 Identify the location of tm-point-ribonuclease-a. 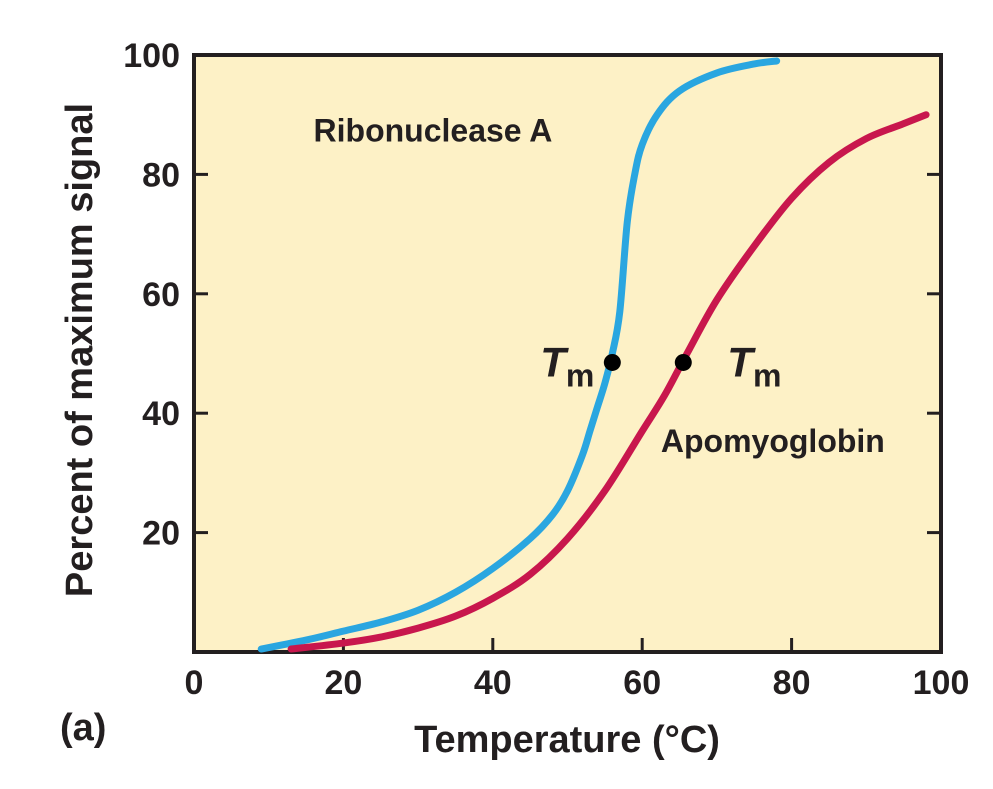
(612, 362).